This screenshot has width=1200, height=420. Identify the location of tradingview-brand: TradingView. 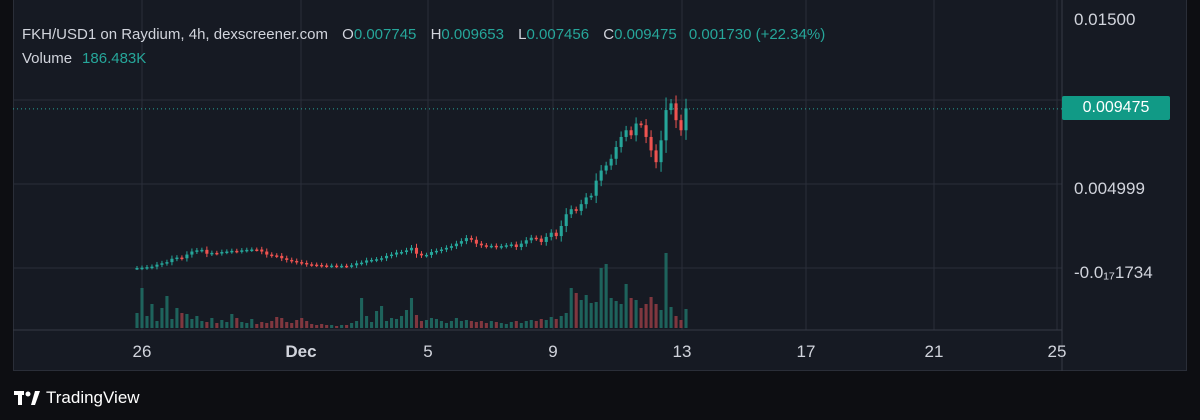
(77, 398).